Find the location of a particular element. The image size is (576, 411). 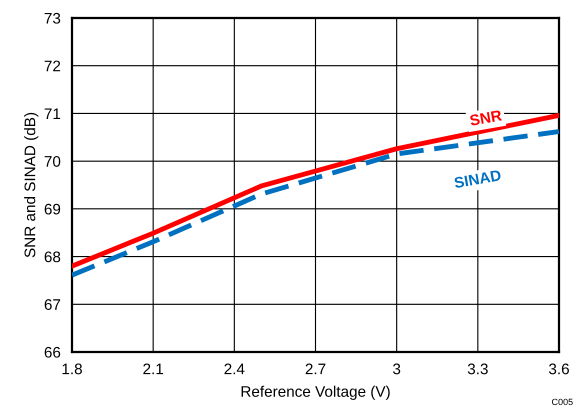

x-tick-label: 3 is located at coordinates (396, 369).